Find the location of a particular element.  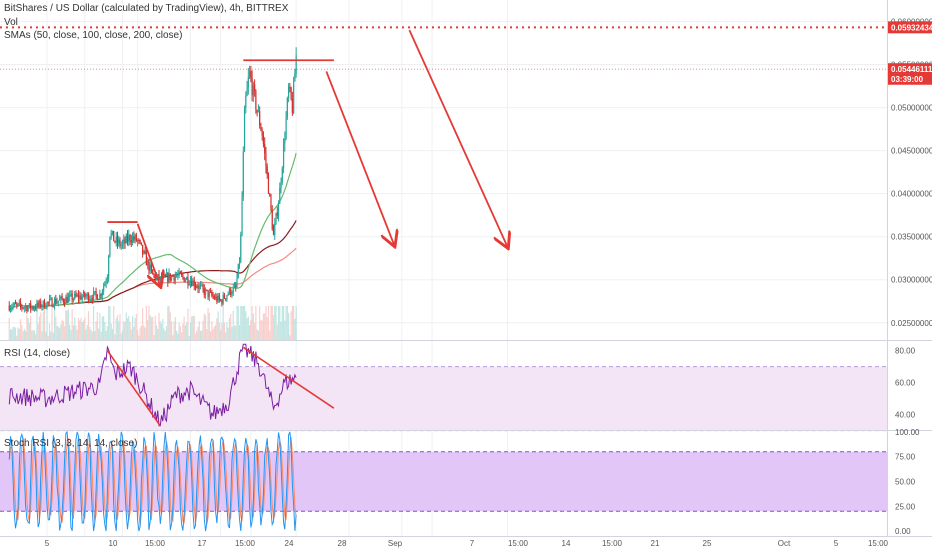

price-label-text: 0.05446111 is located at coordinates (911, 69).